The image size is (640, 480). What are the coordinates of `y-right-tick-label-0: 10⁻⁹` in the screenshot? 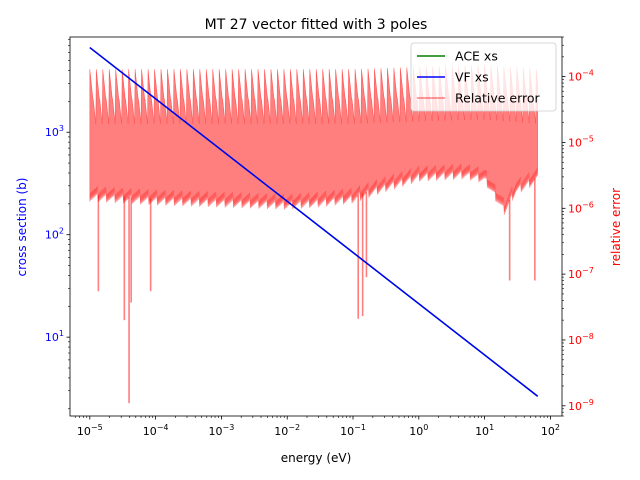 It's located at (581, 405).